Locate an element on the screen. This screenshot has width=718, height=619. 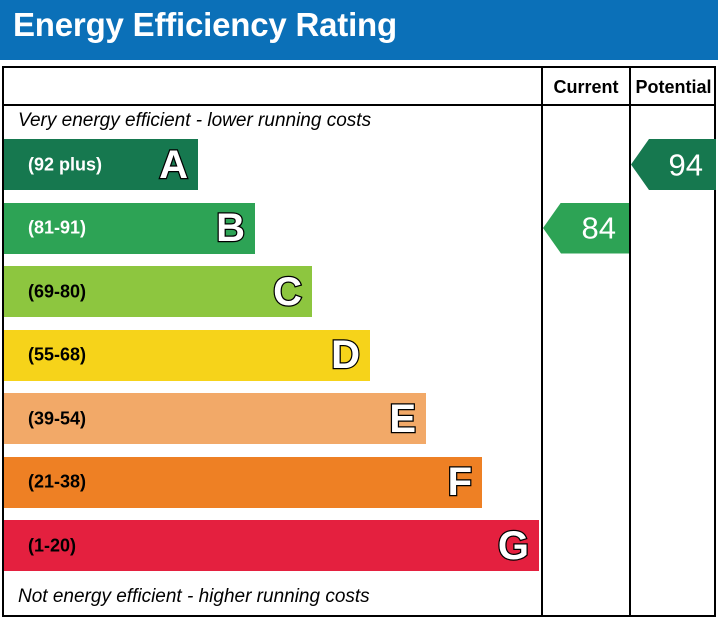
band-range-label: (69-80) is located at coordinates (57, 291).